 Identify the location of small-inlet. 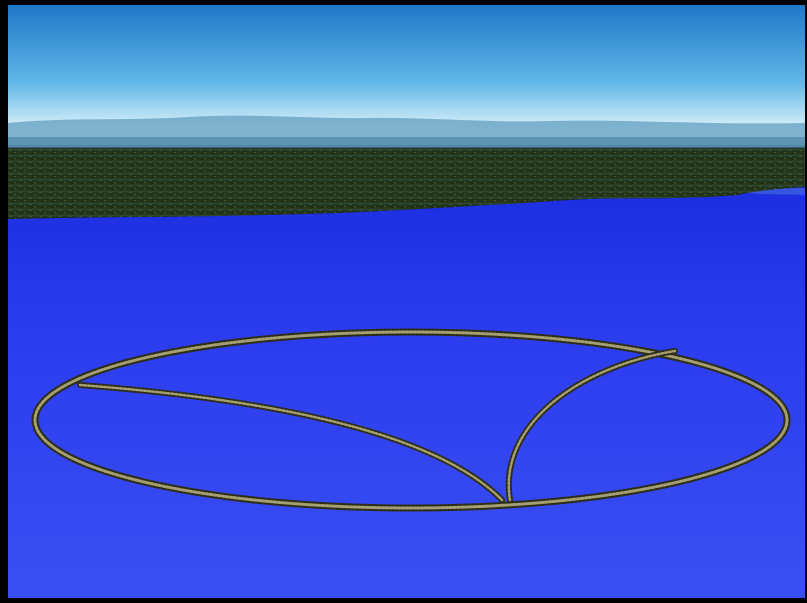
(776, 191).